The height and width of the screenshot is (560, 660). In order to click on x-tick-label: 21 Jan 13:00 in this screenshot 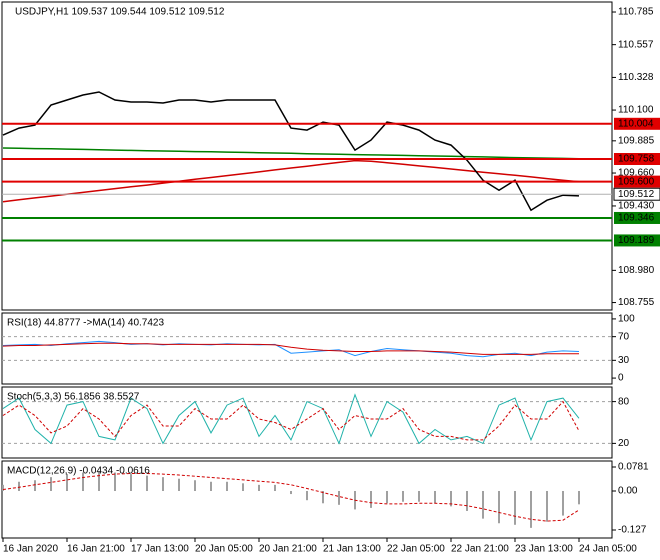, I will do `click(352, 549)`.